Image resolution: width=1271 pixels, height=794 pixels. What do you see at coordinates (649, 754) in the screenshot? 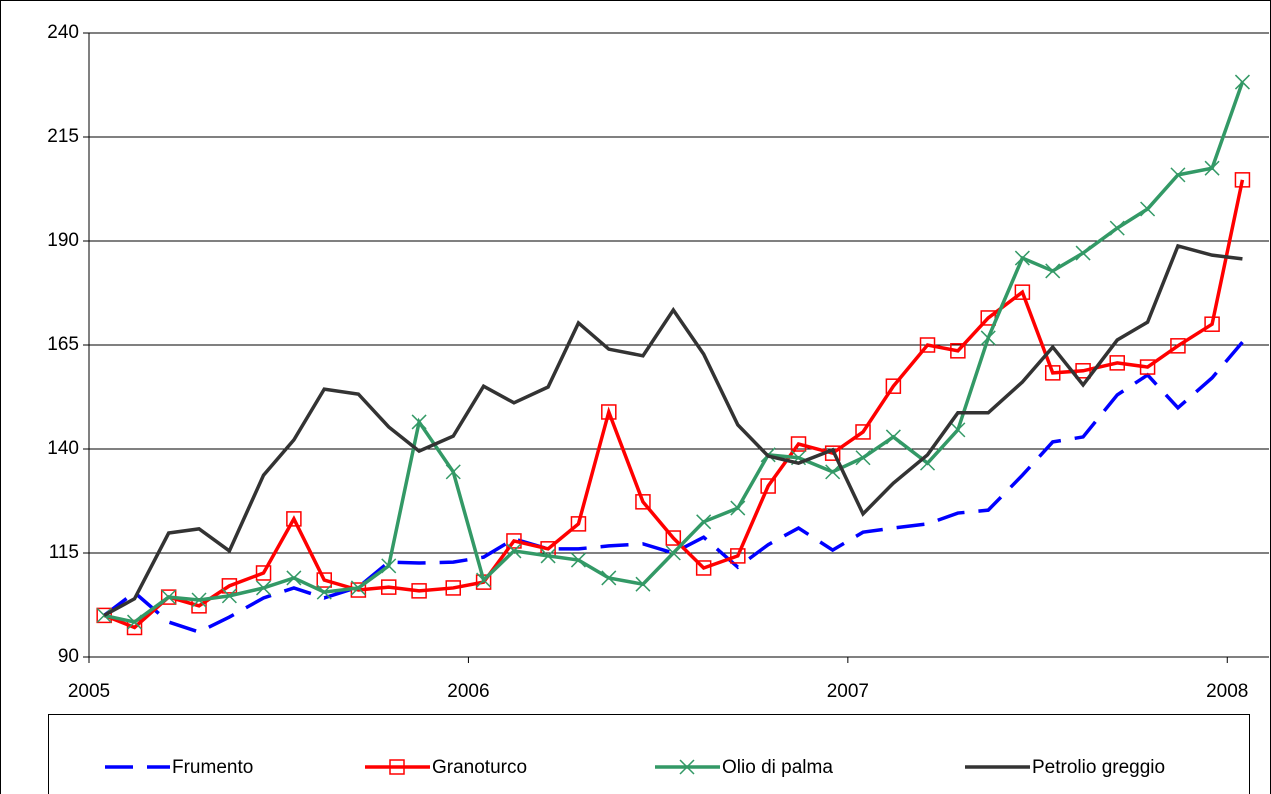
I see `legend-box` at bounding box center [649, 754].